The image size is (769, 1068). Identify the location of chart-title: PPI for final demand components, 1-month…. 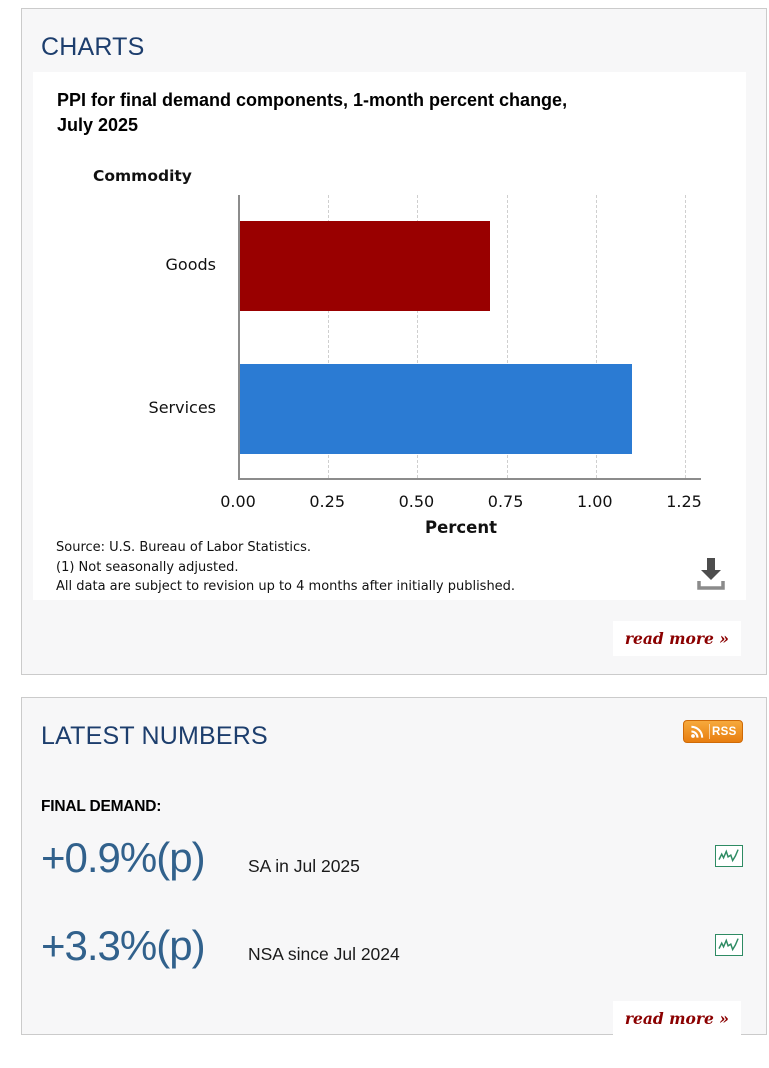
(377, 113).